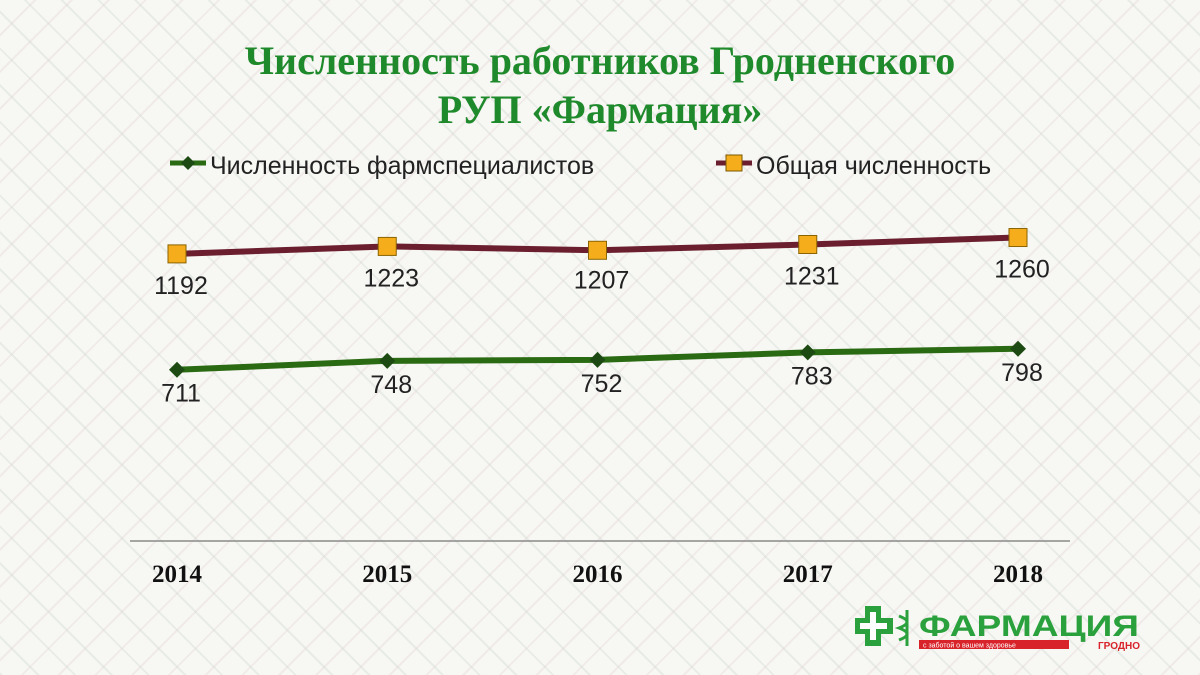 Image resolution: width=1200 pixels, height=675 pixels. I want to click on x-tick-label: 2015, so click(387, 574).